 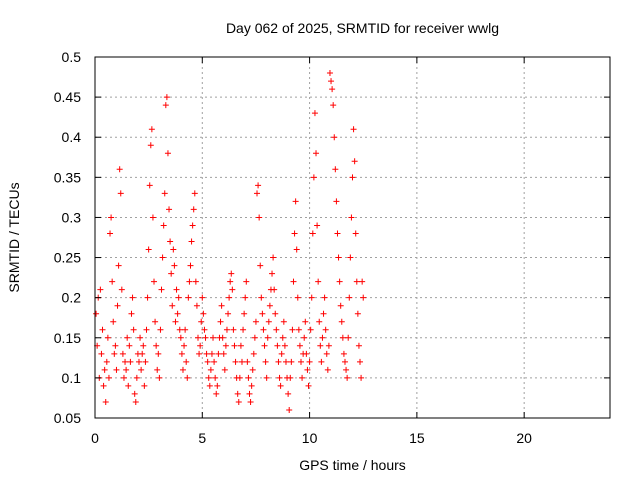 I want to click on y-tick-label: 0.05, so click(x=67, y=418).